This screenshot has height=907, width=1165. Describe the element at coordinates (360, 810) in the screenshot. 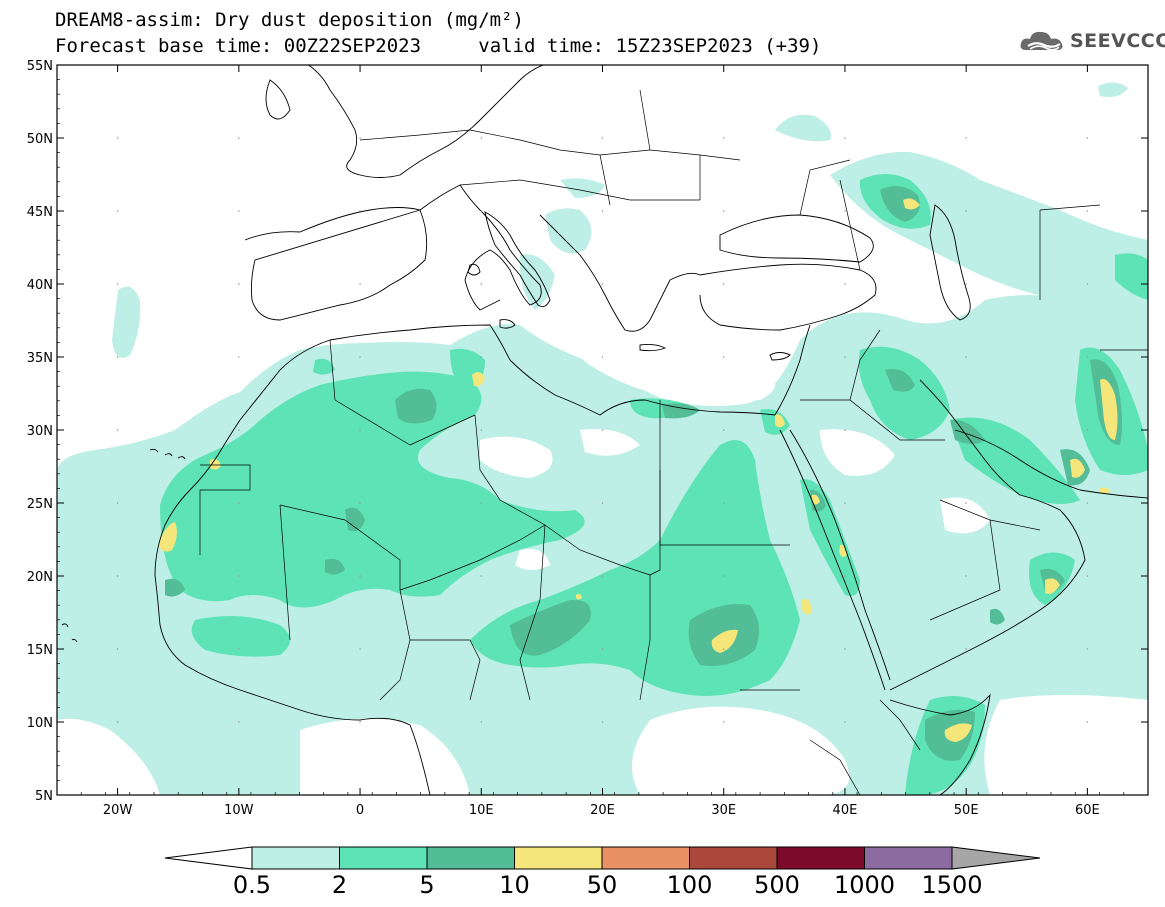

I see `lon-label: 0` at that location.